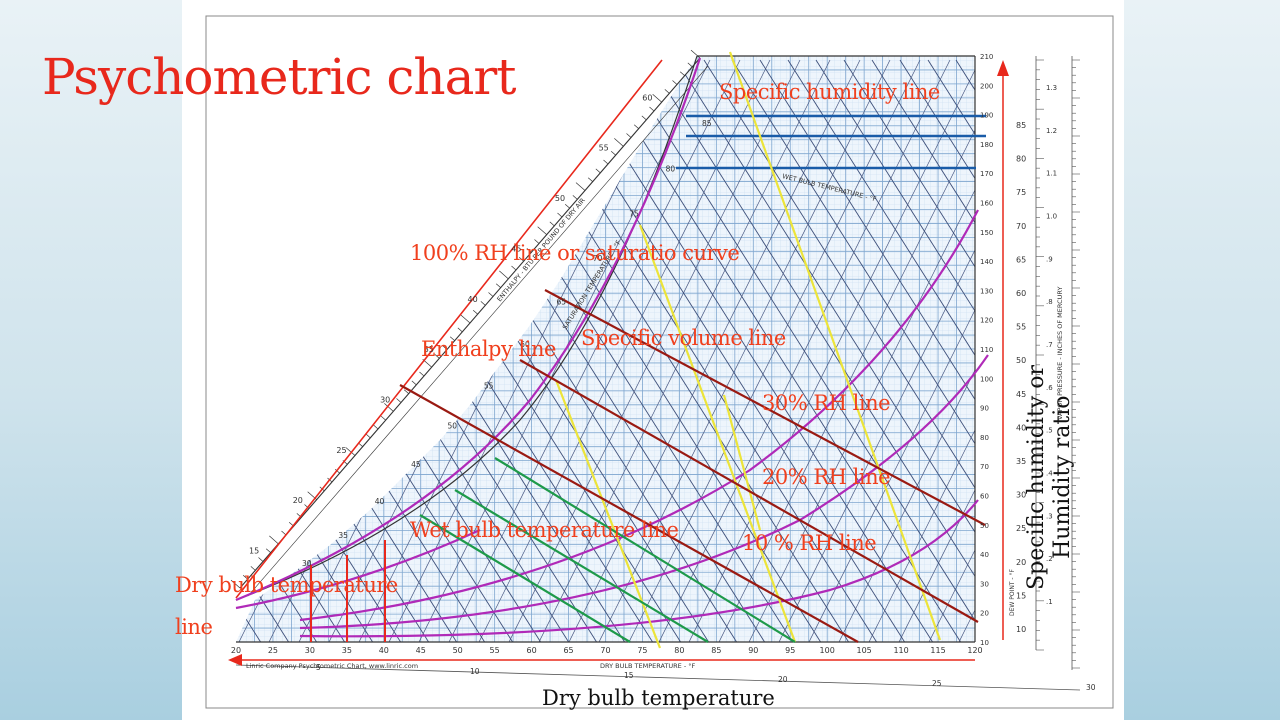 The height and width of the screenshot is (720, 1280). What do you see at coordinates (986, 233) in the screenshot?
I see `right-tick-label: 150` at bounding box center [986, 233].